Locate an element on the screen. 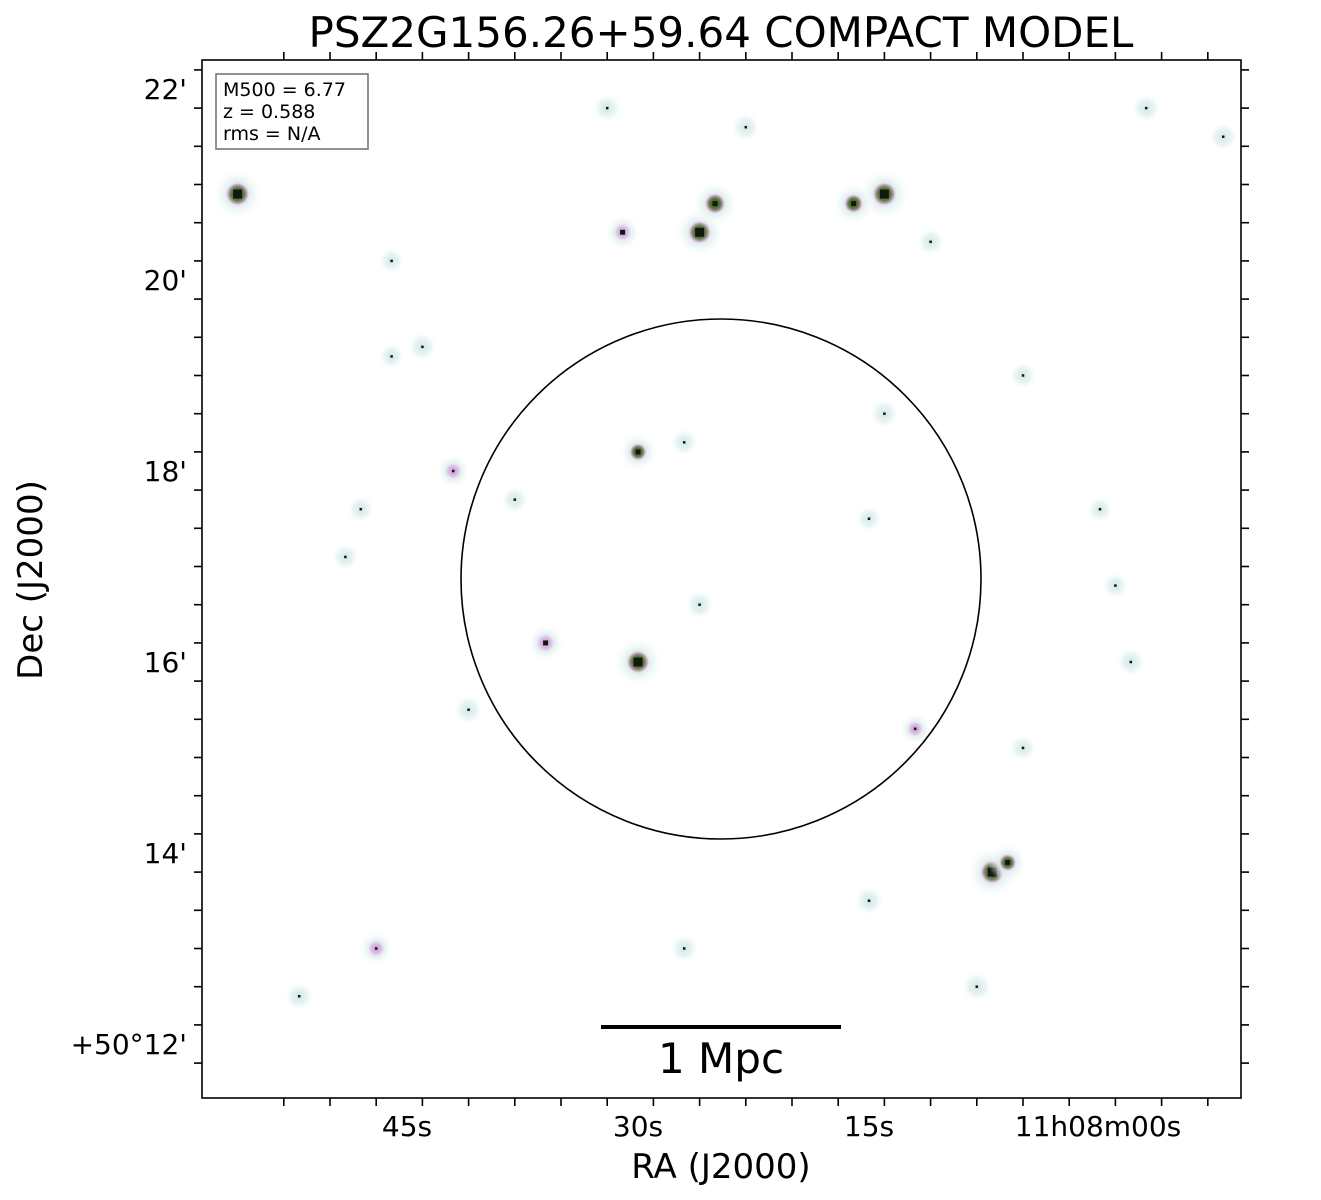 Image resolution: width=1321 pixels, height=1200 pixels. info-box-frame is located at coordinates (292, 111).